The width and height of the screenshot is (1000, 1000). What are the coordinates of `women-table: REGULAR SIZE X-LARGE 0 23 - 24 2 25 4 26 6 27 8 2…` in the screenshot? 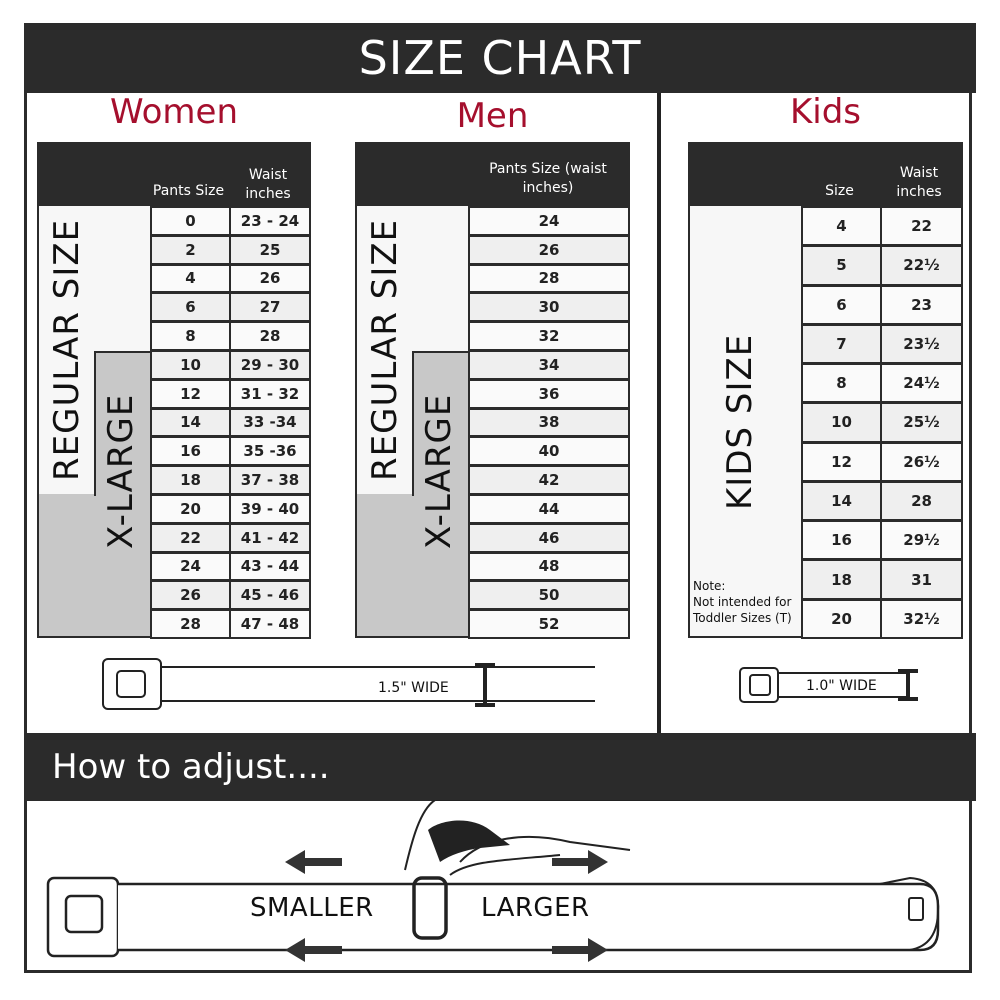 It's located at (174, 422).